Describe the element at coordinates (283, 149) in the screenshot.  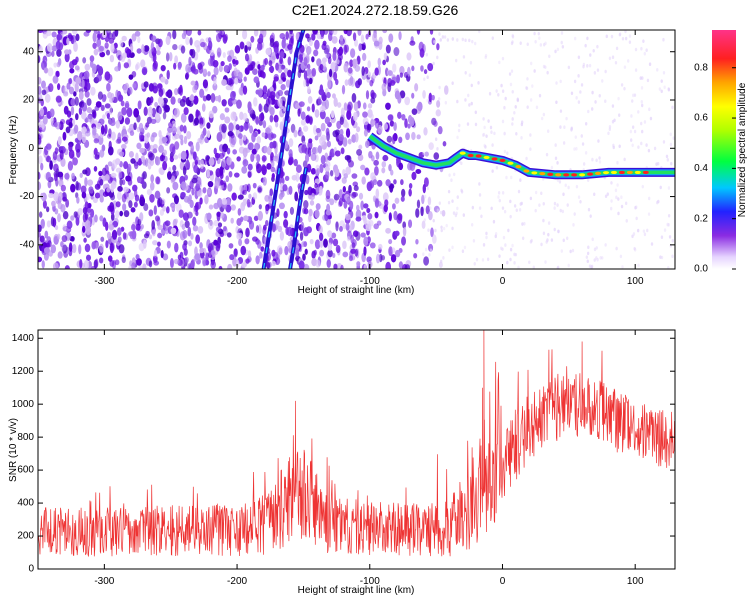
I see `ridge-highlight` at that location.